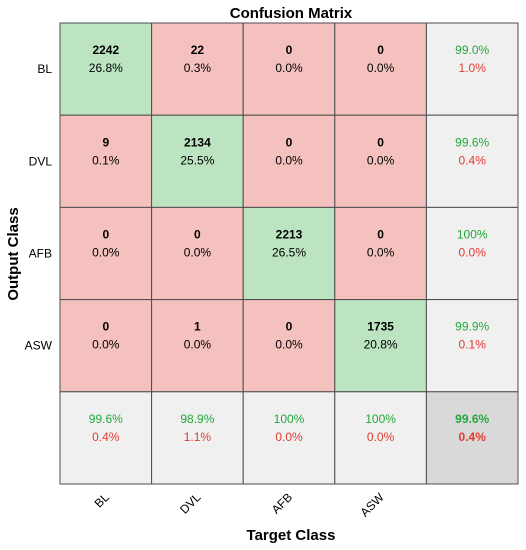  I want to click on cell-count-label: 9, so click(105, 142).